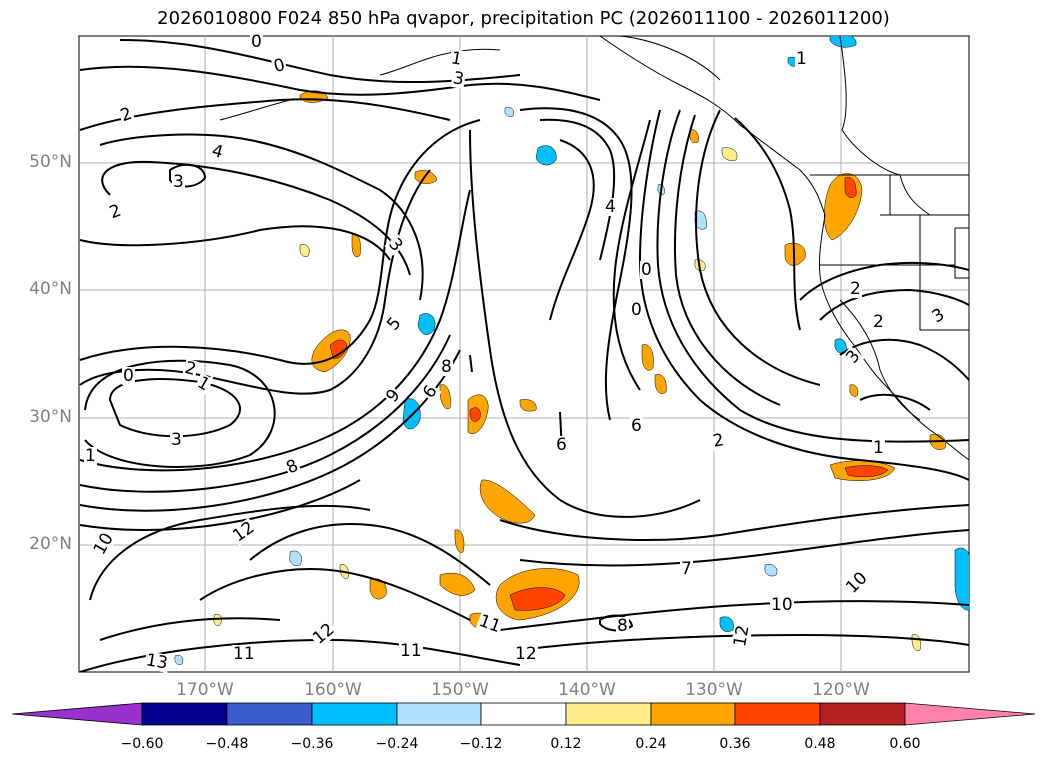  Describe the element at coordinates (397, 744) in the screenshot. I see `colorbar-tick: −0.24` at that location.